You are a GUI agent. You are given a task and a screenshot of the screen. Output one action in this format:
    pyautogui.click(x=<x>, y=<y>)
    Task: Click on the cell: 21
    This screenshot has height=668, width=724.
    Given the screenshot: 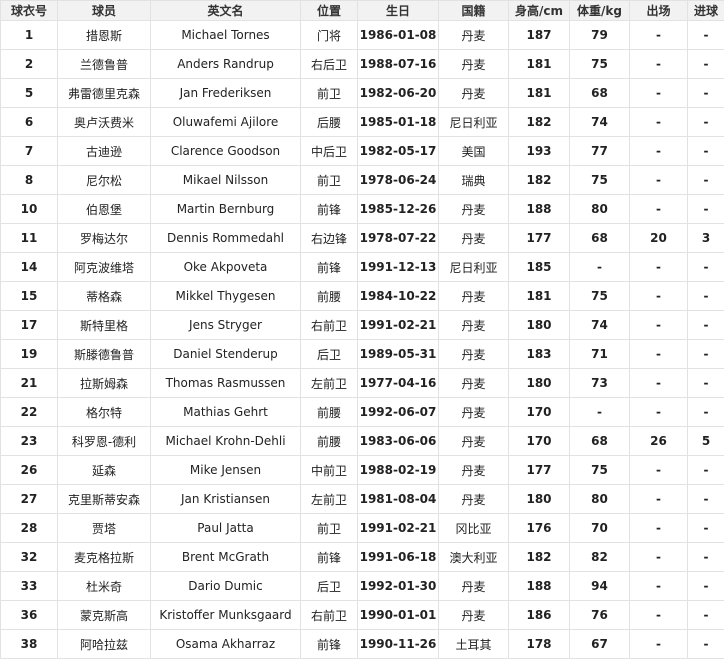 What is the action you would take?
    pyautogui.click(x=29, y=383)
    